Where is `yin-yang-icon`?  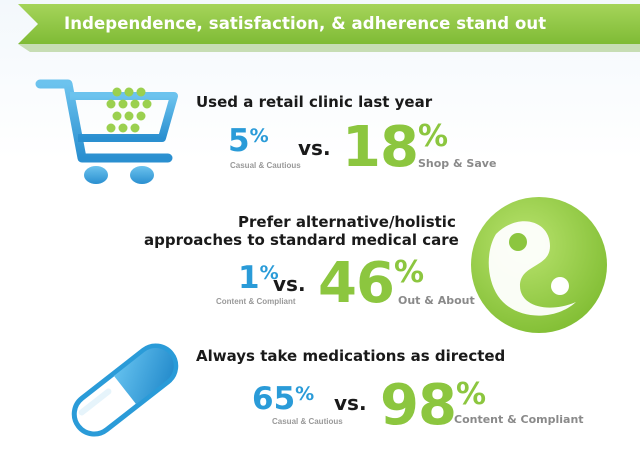
yin-yang-icon is located at coordinates (539, 265).